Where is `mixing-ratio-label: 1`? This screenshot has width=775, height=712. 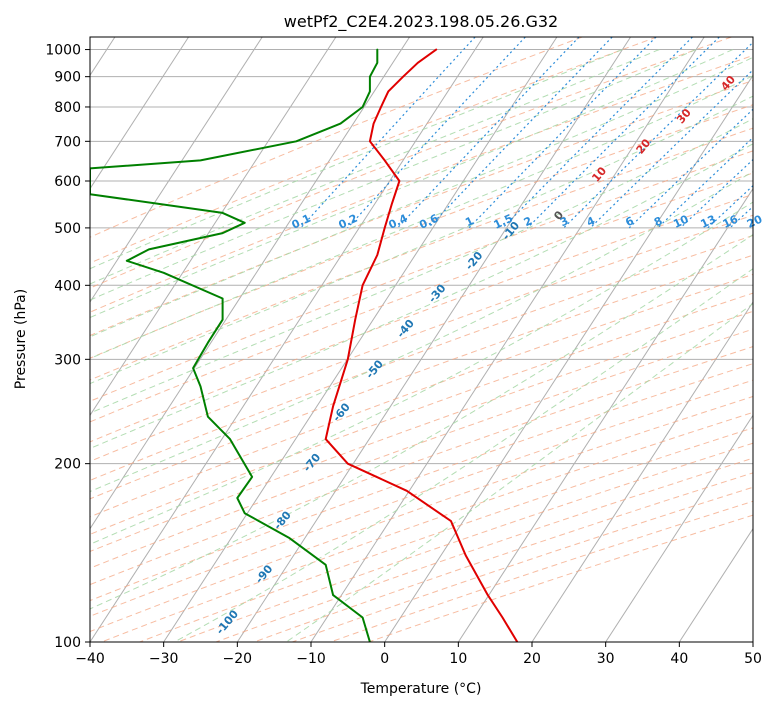 mixing-ratio-label: 1 is located at coordinates (469, 221).